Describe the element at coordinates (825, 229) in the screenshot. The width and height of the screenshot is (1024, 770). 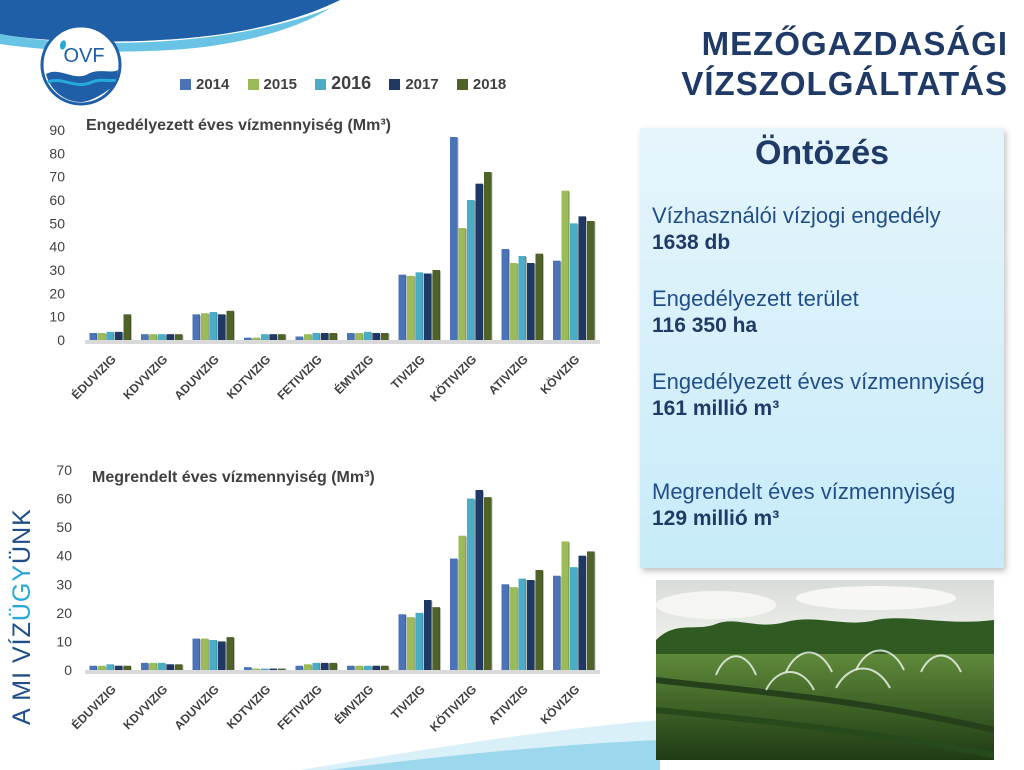
I see `info-item: Vízhasználói vízjogi engedély 1638 db` at that location.